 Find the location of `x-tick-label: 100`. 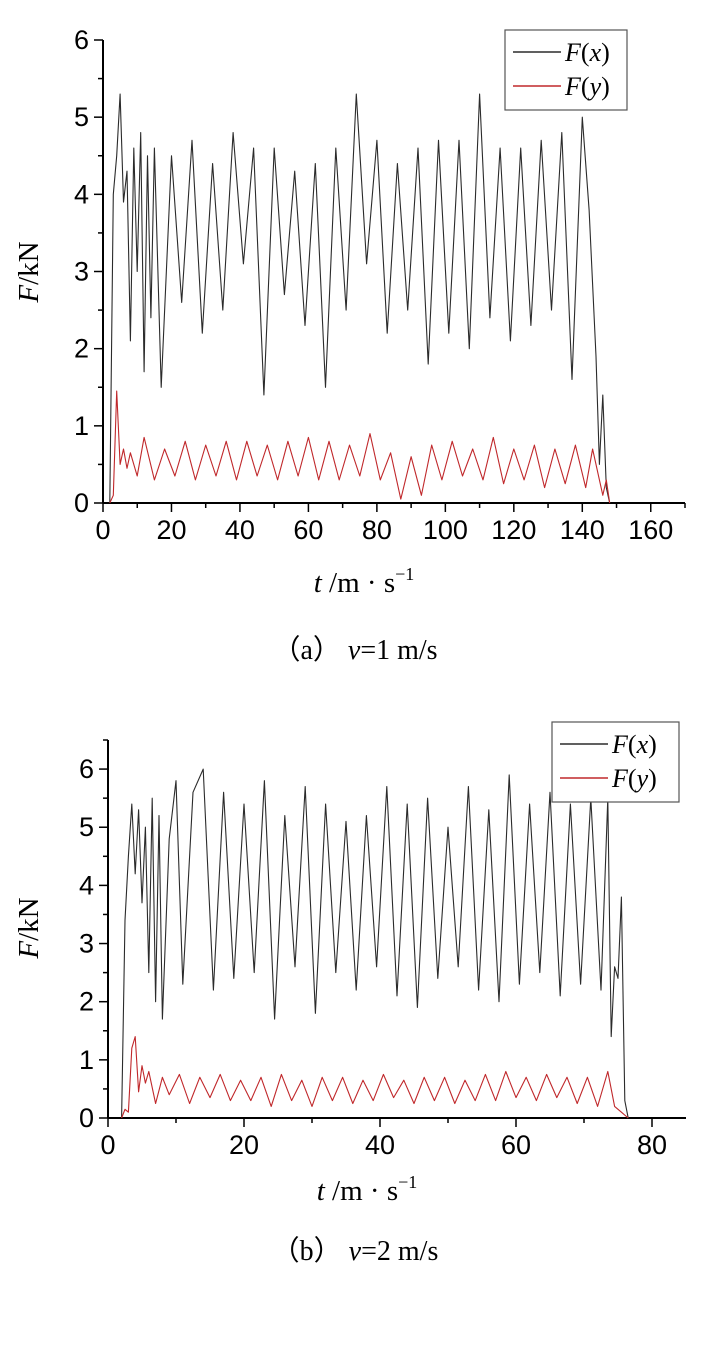

x-tick-label: 100 is located at coordinates (445, 530).